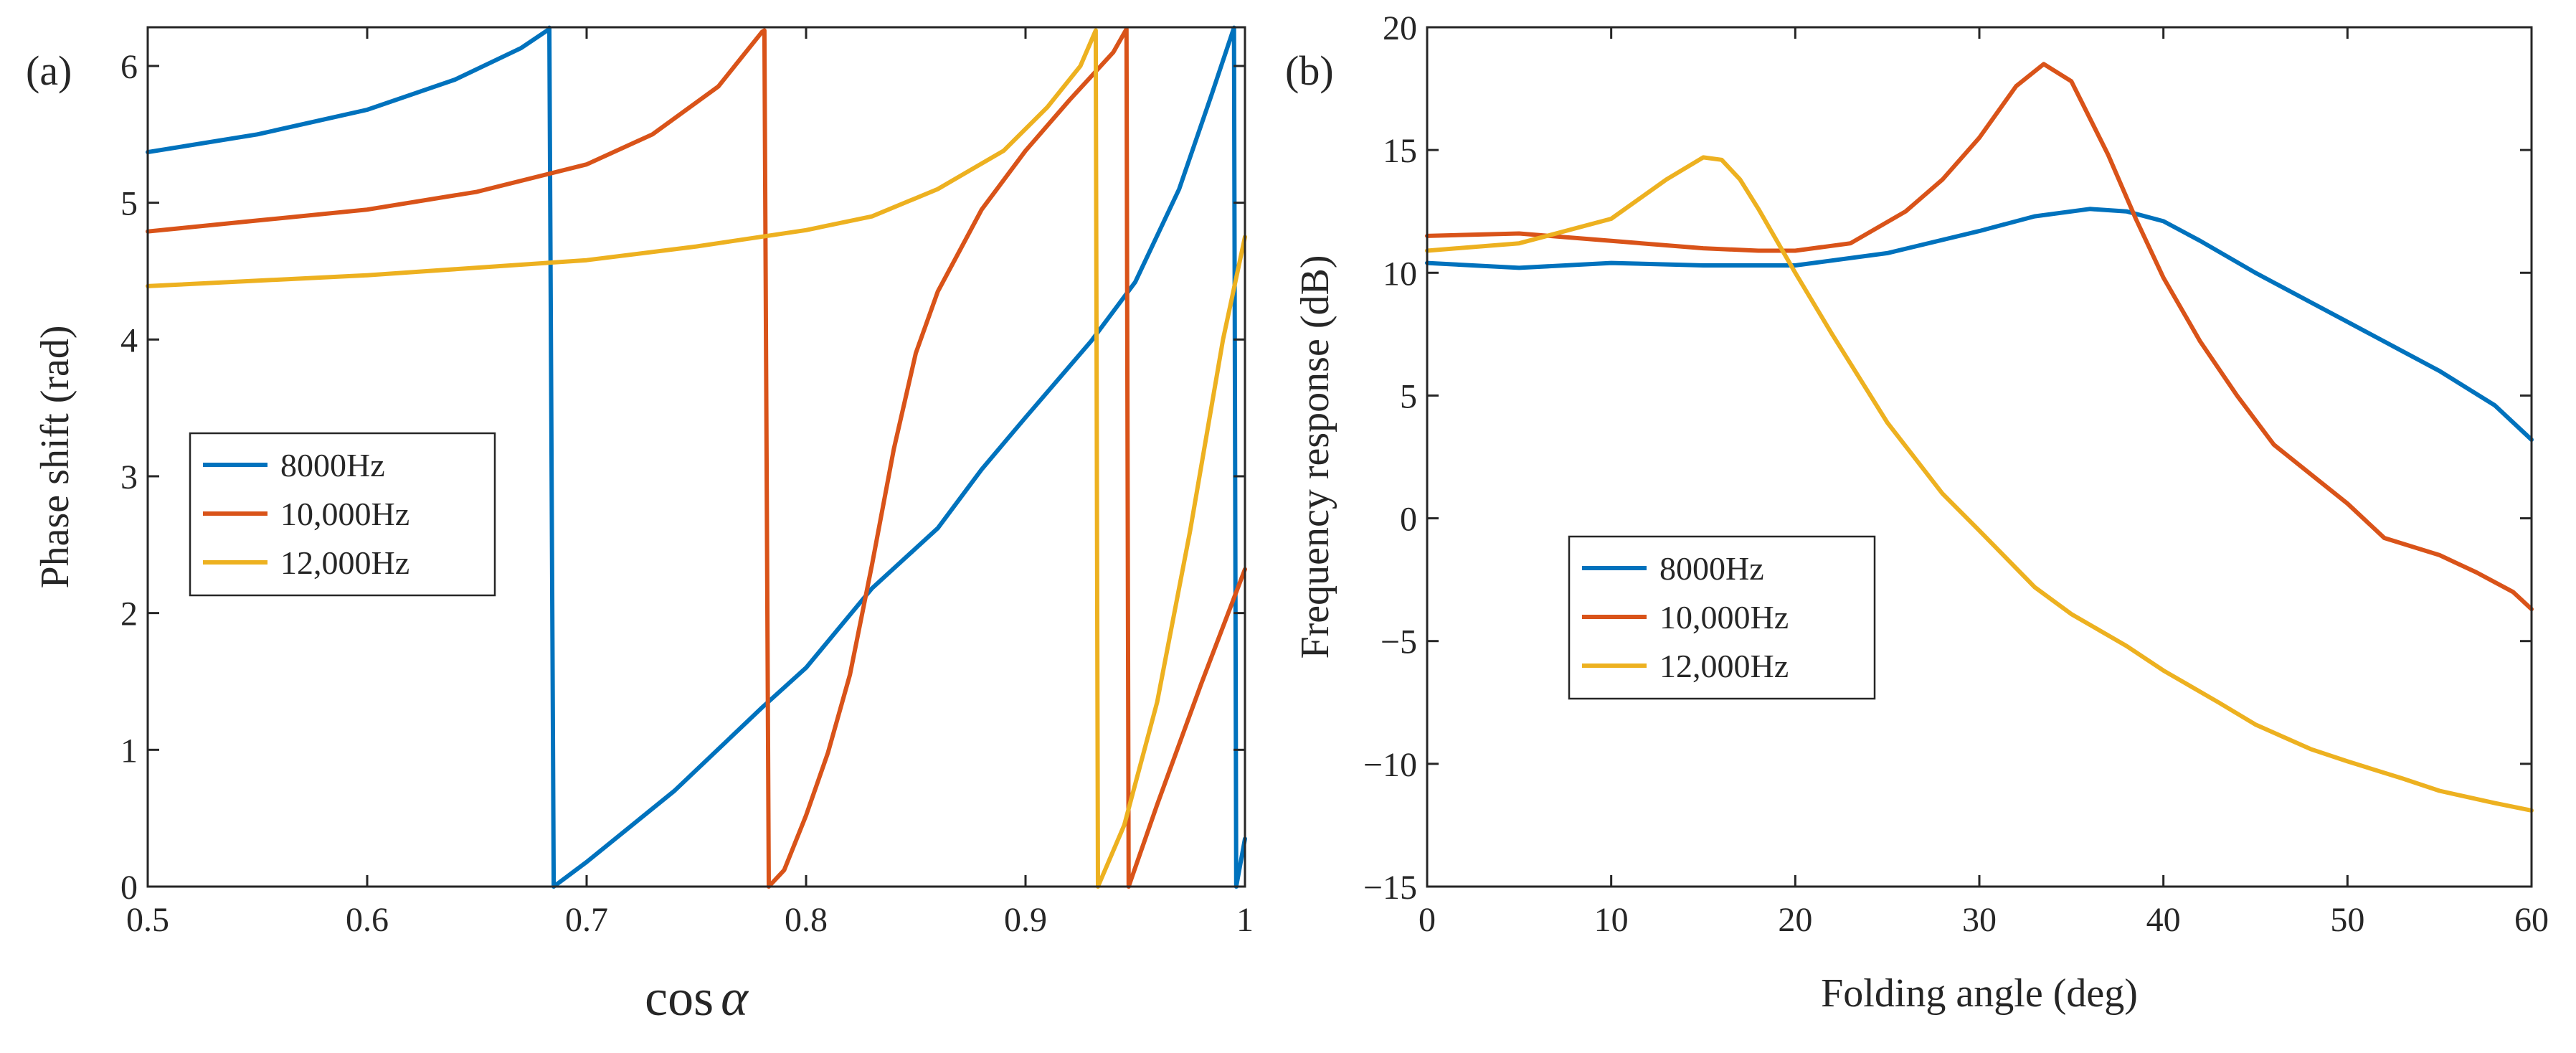 This screenshot has width=2576, height=1053. What do you see at coordinates (1408, 520) in the screenshot?
I see `panel-b-y-tick-label: 0` at bounding box center [1408, 520].